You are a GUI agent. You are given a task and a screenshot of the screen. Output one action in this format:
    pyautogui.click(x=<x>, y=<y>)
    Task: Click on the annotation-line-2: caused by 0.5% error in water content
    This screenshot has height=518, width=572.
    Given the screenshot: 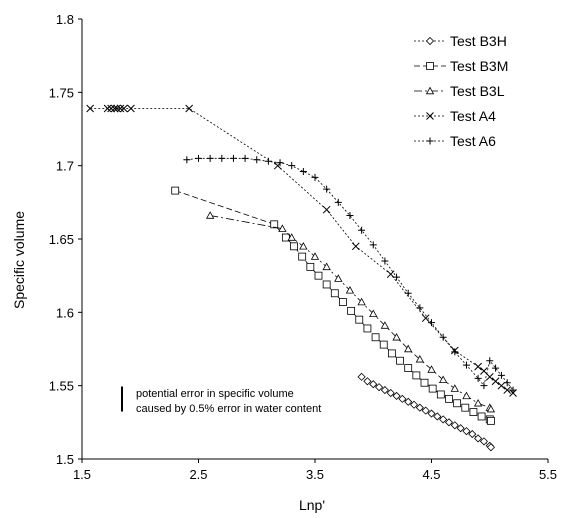 What is the action you would take?
    pyautogui.click(x=228, y=409)
    